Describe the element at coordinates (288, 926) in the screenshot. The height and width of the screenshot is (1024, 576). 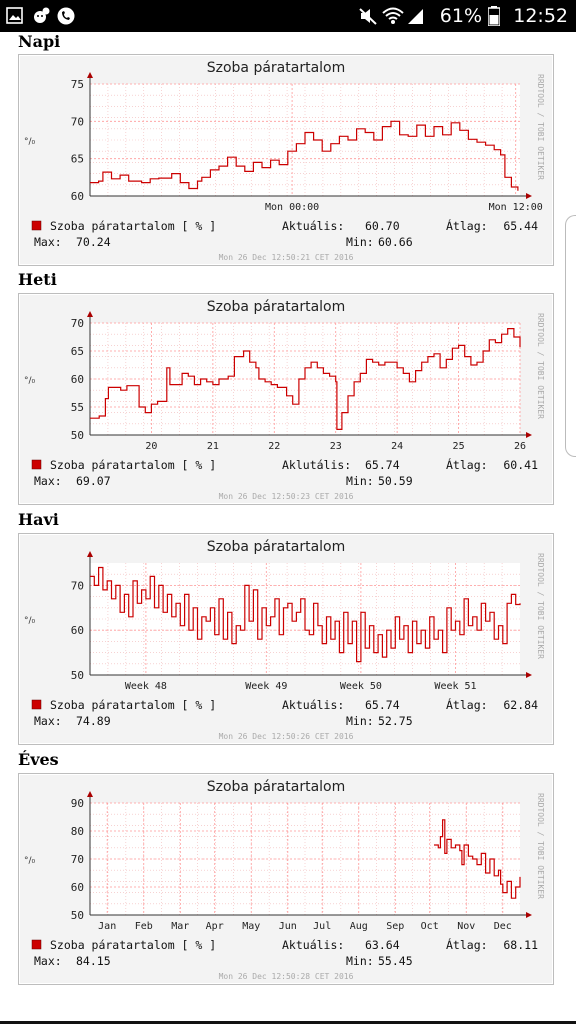
I see `x-tick-label: Jun` at that location.